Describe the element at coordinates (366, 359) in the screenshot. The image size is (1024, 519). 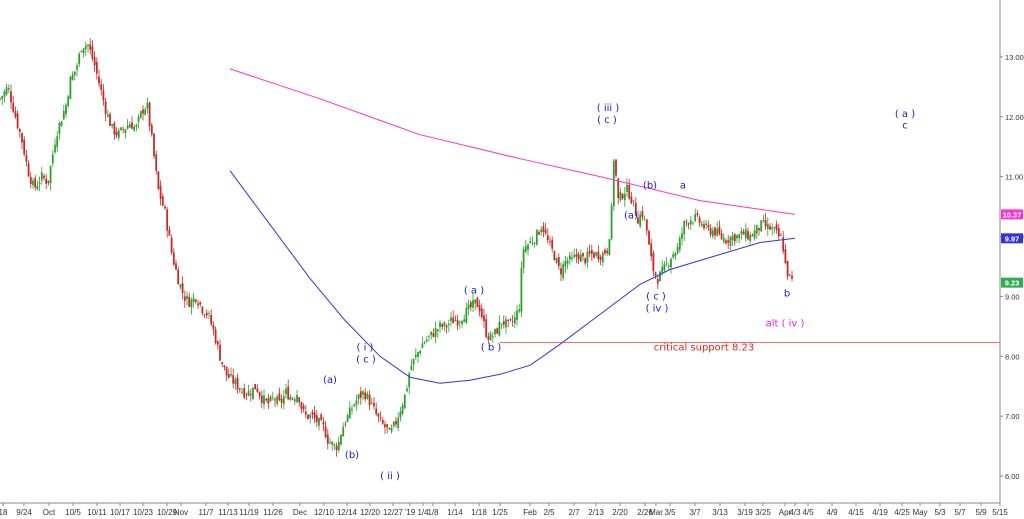
I see `wave-label: ( c )` at that location.